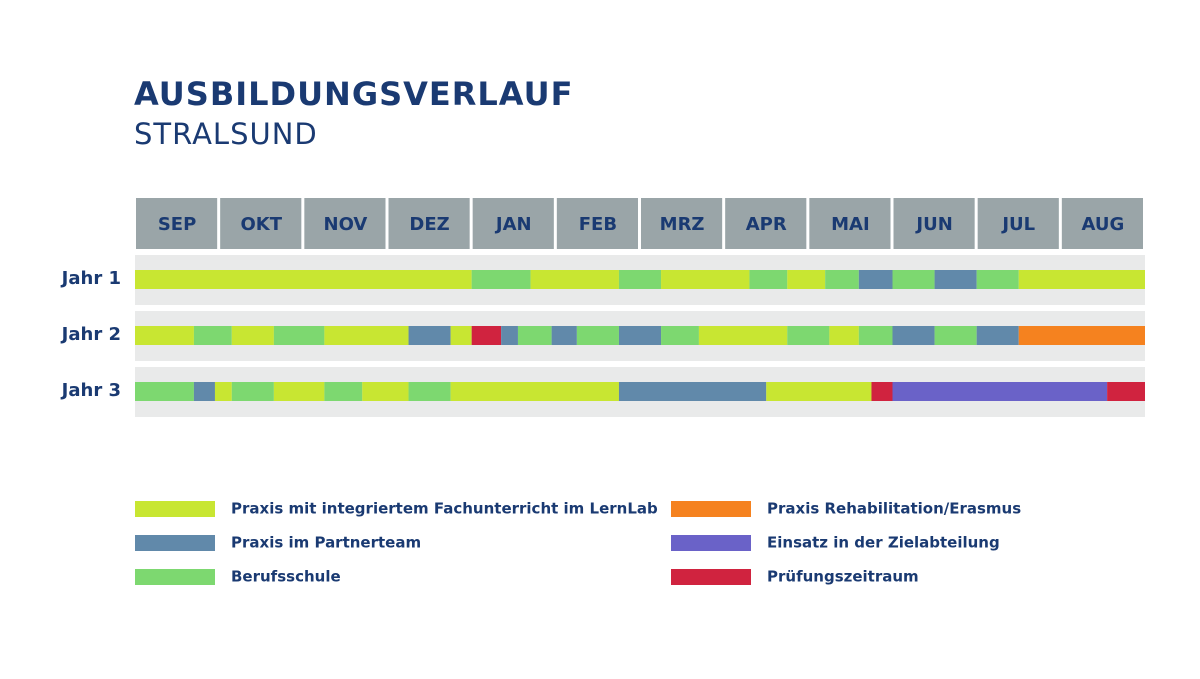  I want to click on month-label: JUL, so click(1017, 224).